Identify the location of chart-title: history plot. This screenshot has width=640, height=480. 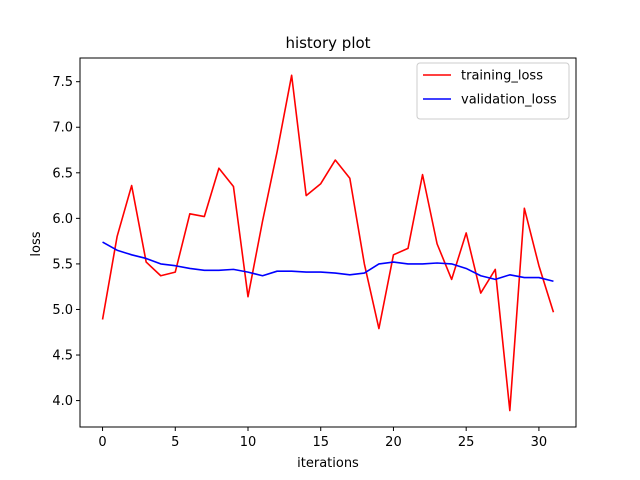
(327, 43).